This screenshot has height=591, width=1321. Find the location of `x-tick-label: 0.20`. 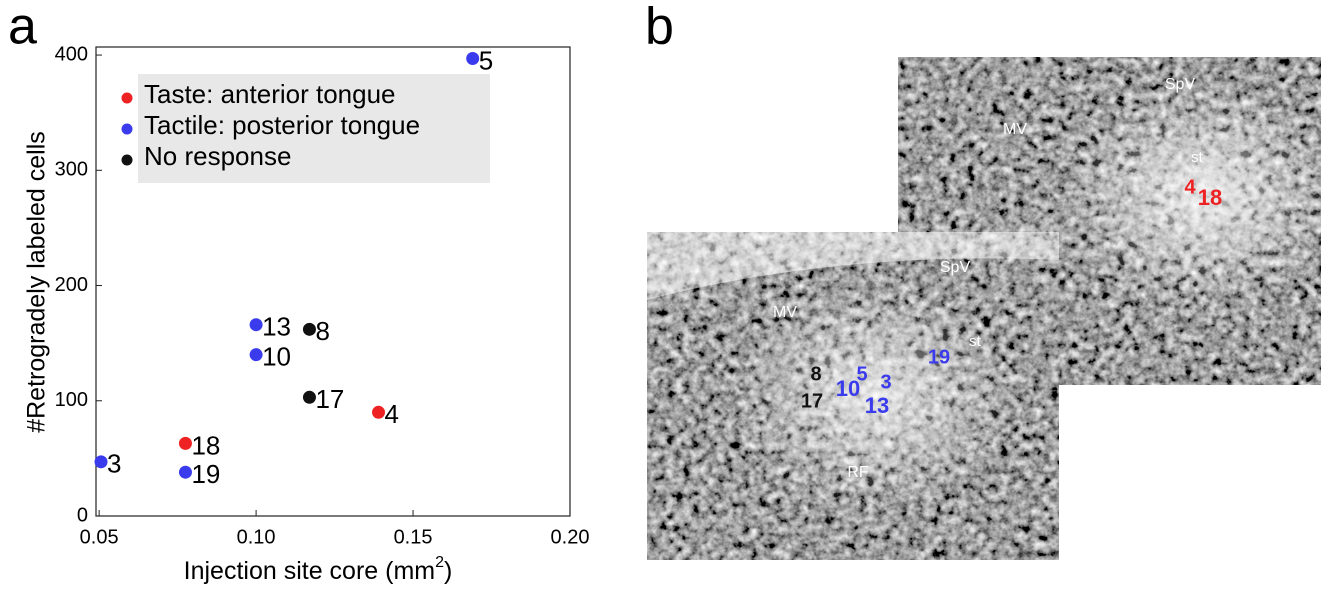

x-tick-label: 0.20 is located at coordinates (570, 537).